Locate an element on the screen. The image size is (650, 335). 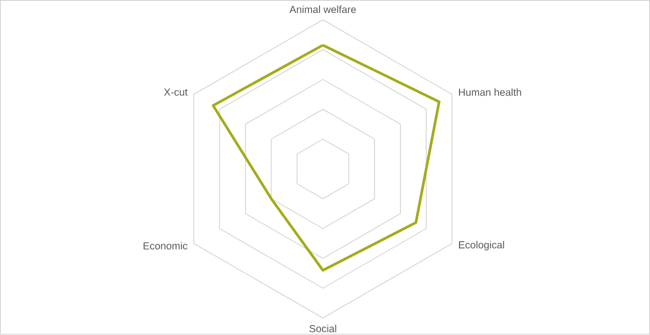
spoke-label: Ecological is located at coordinates (481, 246).